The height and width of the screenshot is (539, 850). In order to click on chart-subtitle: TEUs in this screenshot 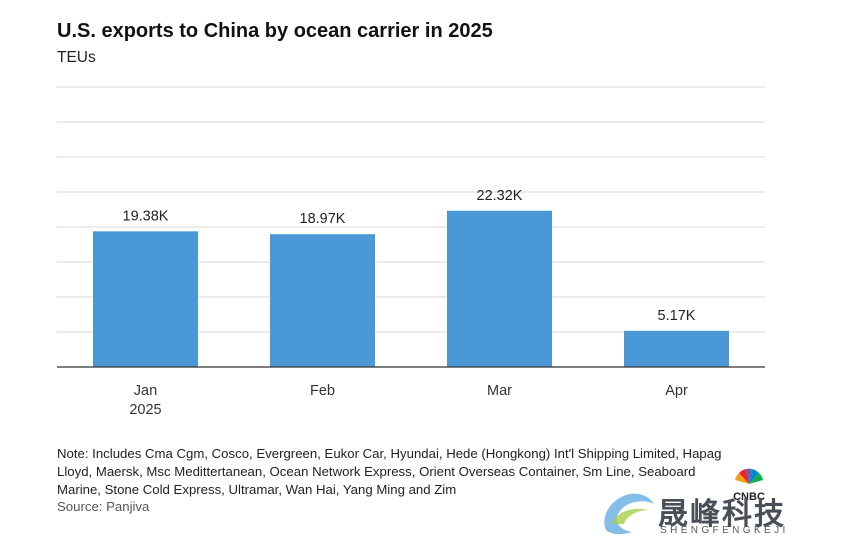, I will do `click(76, 57)`.